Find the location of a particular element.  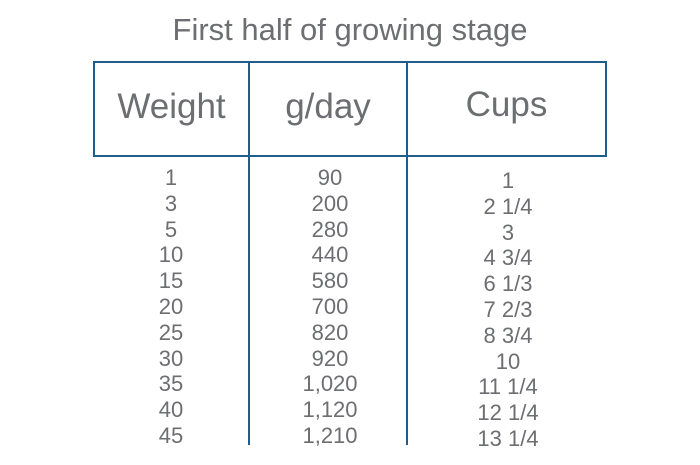

grams-per-day-cell: 820 is located at coordinates (330, 332).